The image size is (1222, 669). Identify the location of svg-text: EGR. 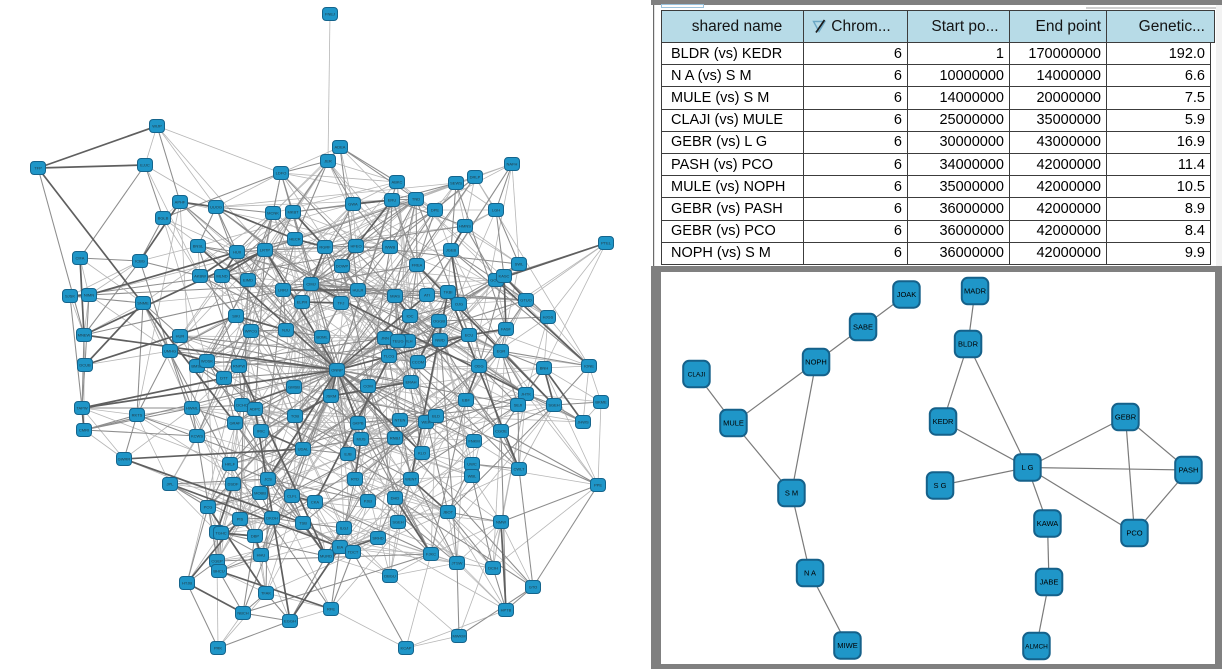
(501, 351).